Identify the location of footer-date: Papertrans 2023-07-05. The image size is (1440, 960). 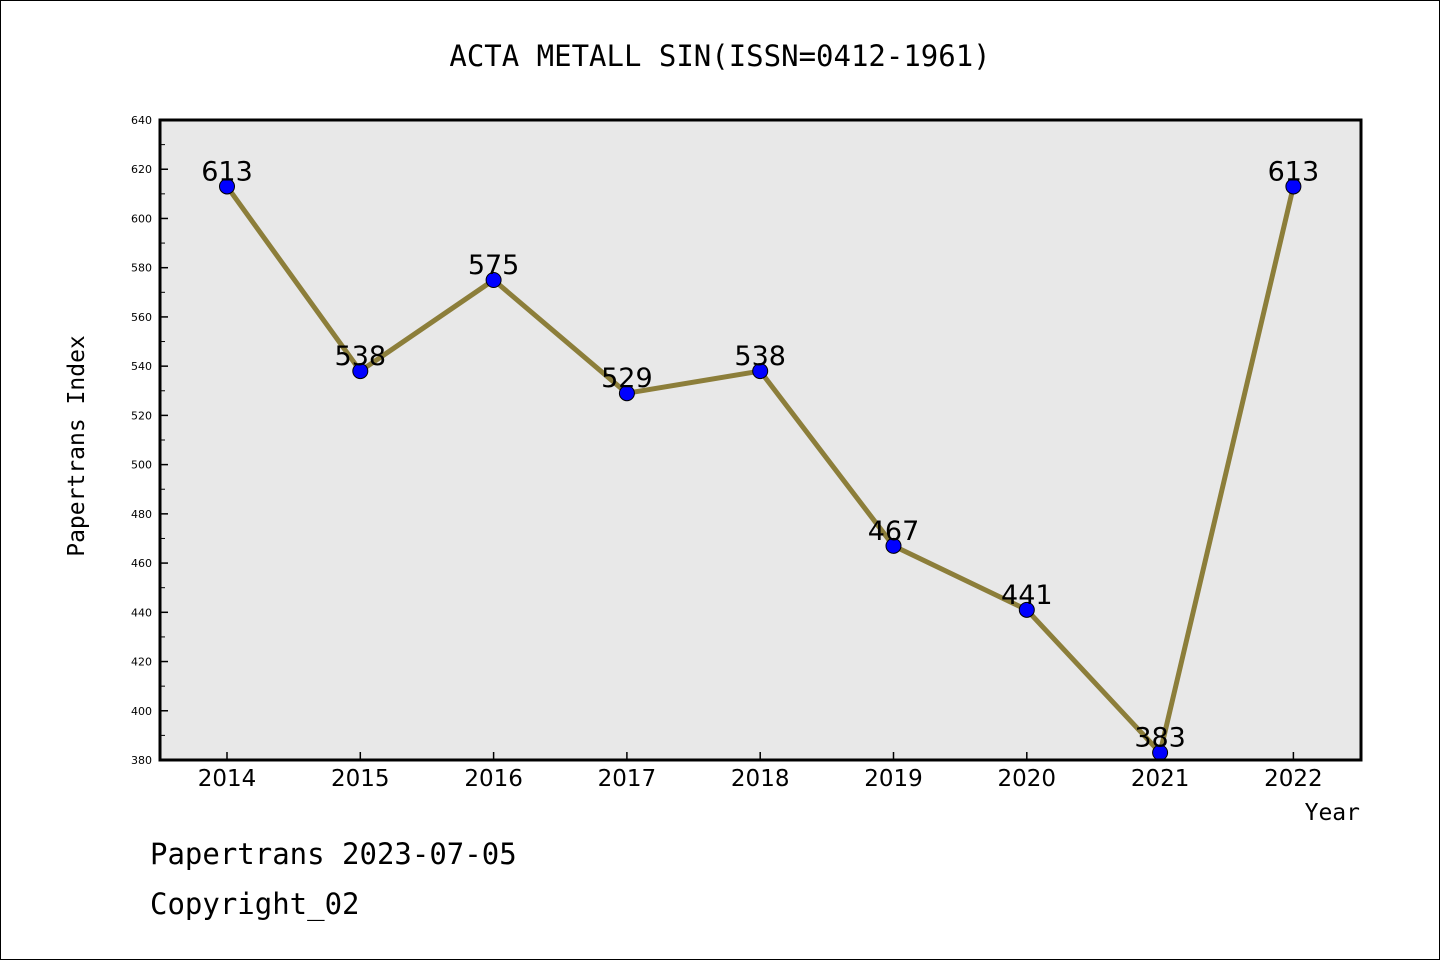
(333, 854).